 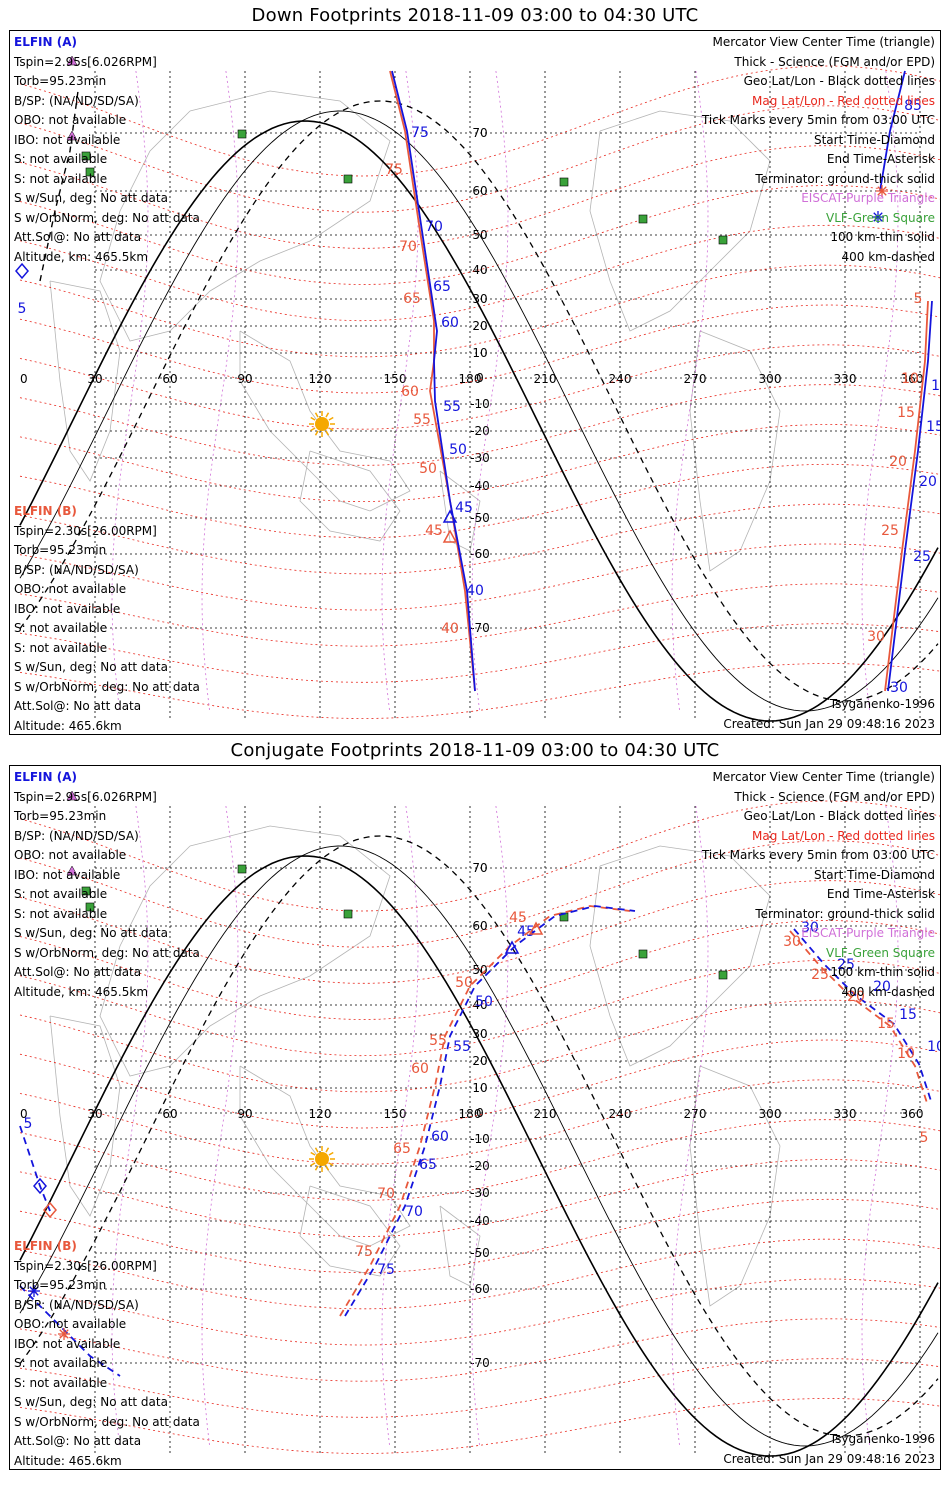 I want to click on elfin-a-tick-label: 55, so click(x=452, y=407).